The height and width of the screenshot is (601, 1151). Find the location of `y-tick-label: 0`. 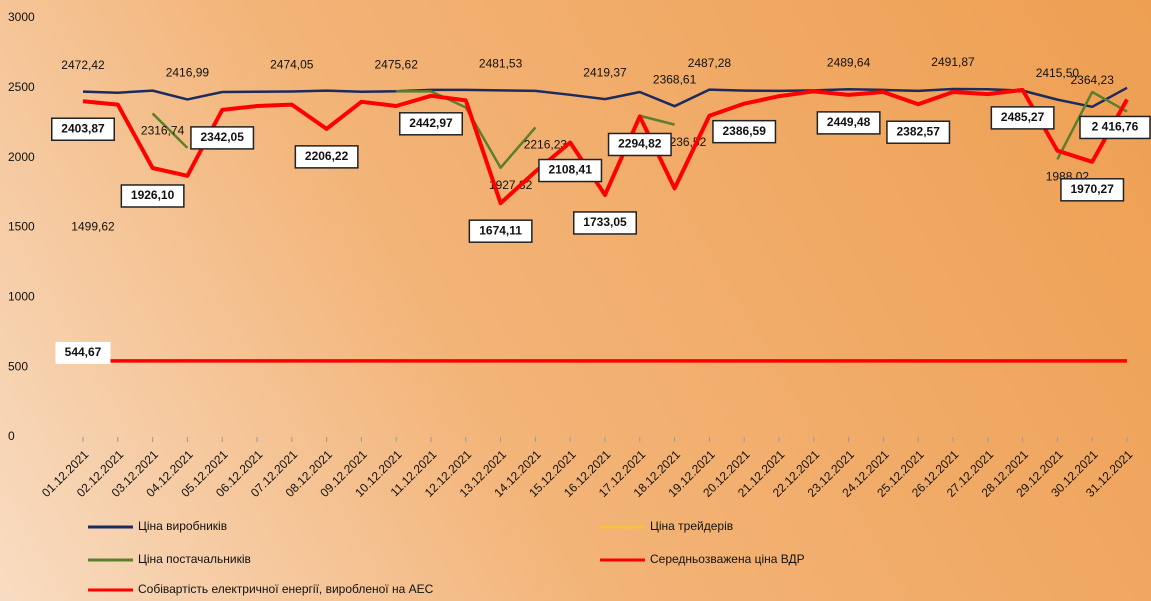

y-tick-label: 0 is located at coordinates (11, 436).